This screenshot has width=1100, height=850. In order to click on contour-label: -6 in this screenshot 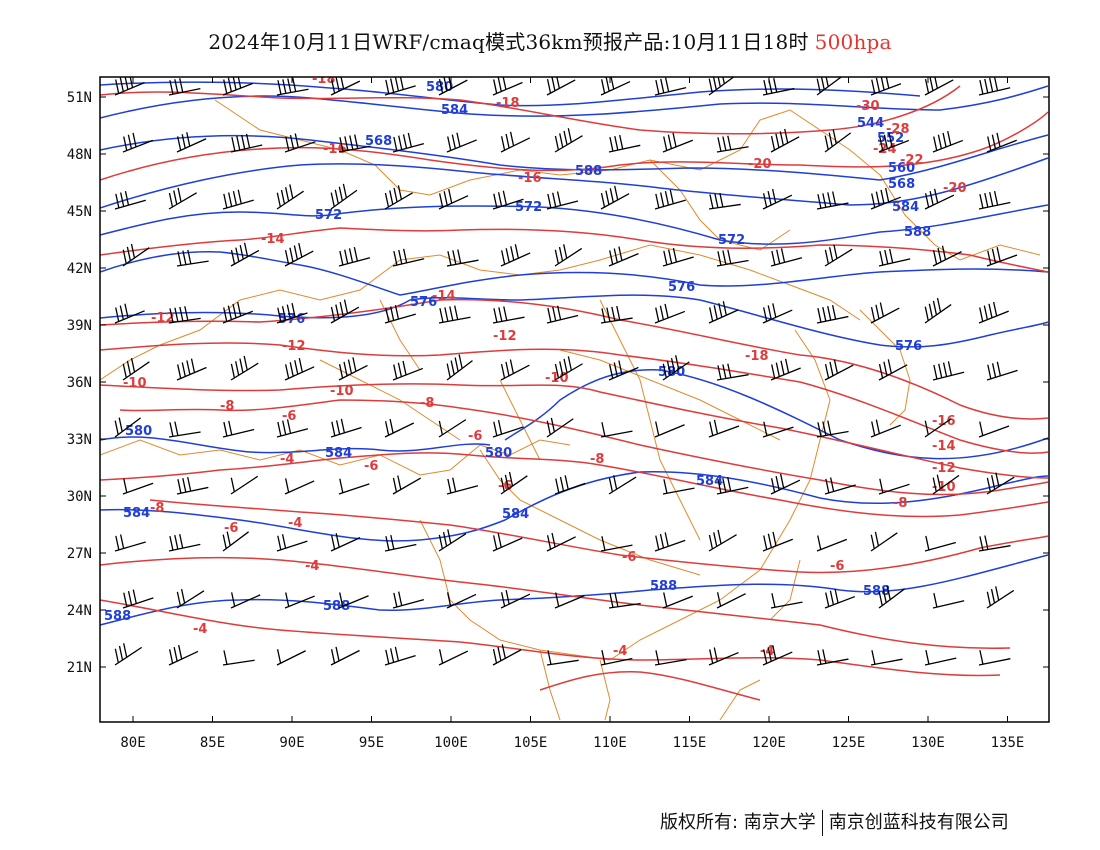, I will do `click(289, 416)`.